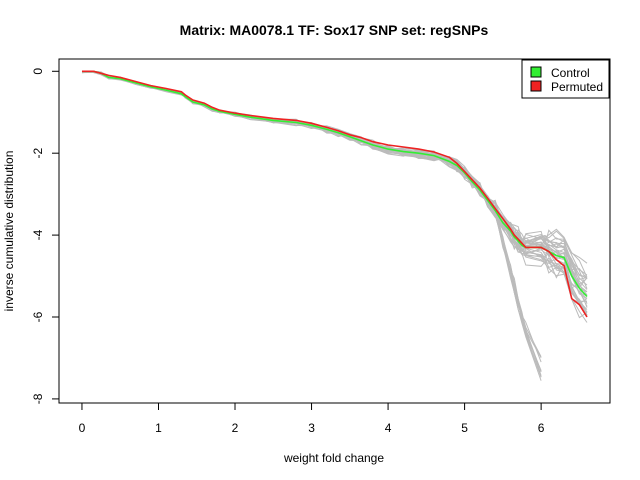 Image resolution: width=640 pixels, height=480 pixels. I want to click on x-tick-label: 0, so click(82, 428).